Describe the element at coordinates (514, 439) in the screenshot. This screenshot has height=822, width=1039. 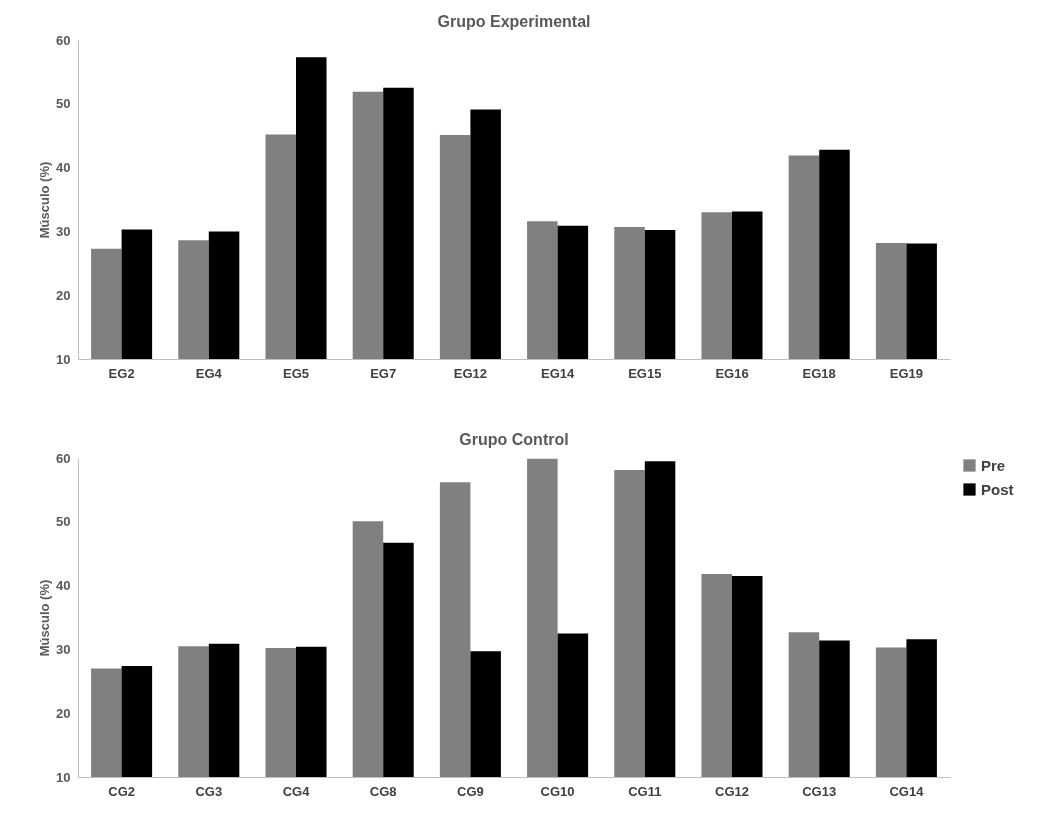
I see `chart-title: Grupo Control` at that location.